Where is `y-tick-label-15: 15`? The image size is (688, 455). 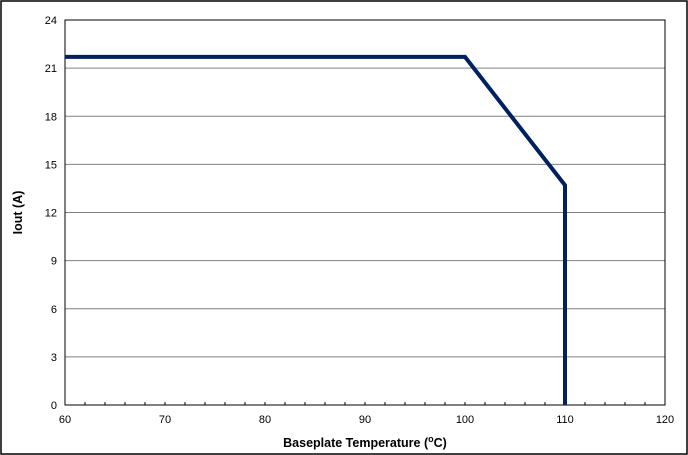
y-tick-label-15: 15 is located at coordinates (51, 165).